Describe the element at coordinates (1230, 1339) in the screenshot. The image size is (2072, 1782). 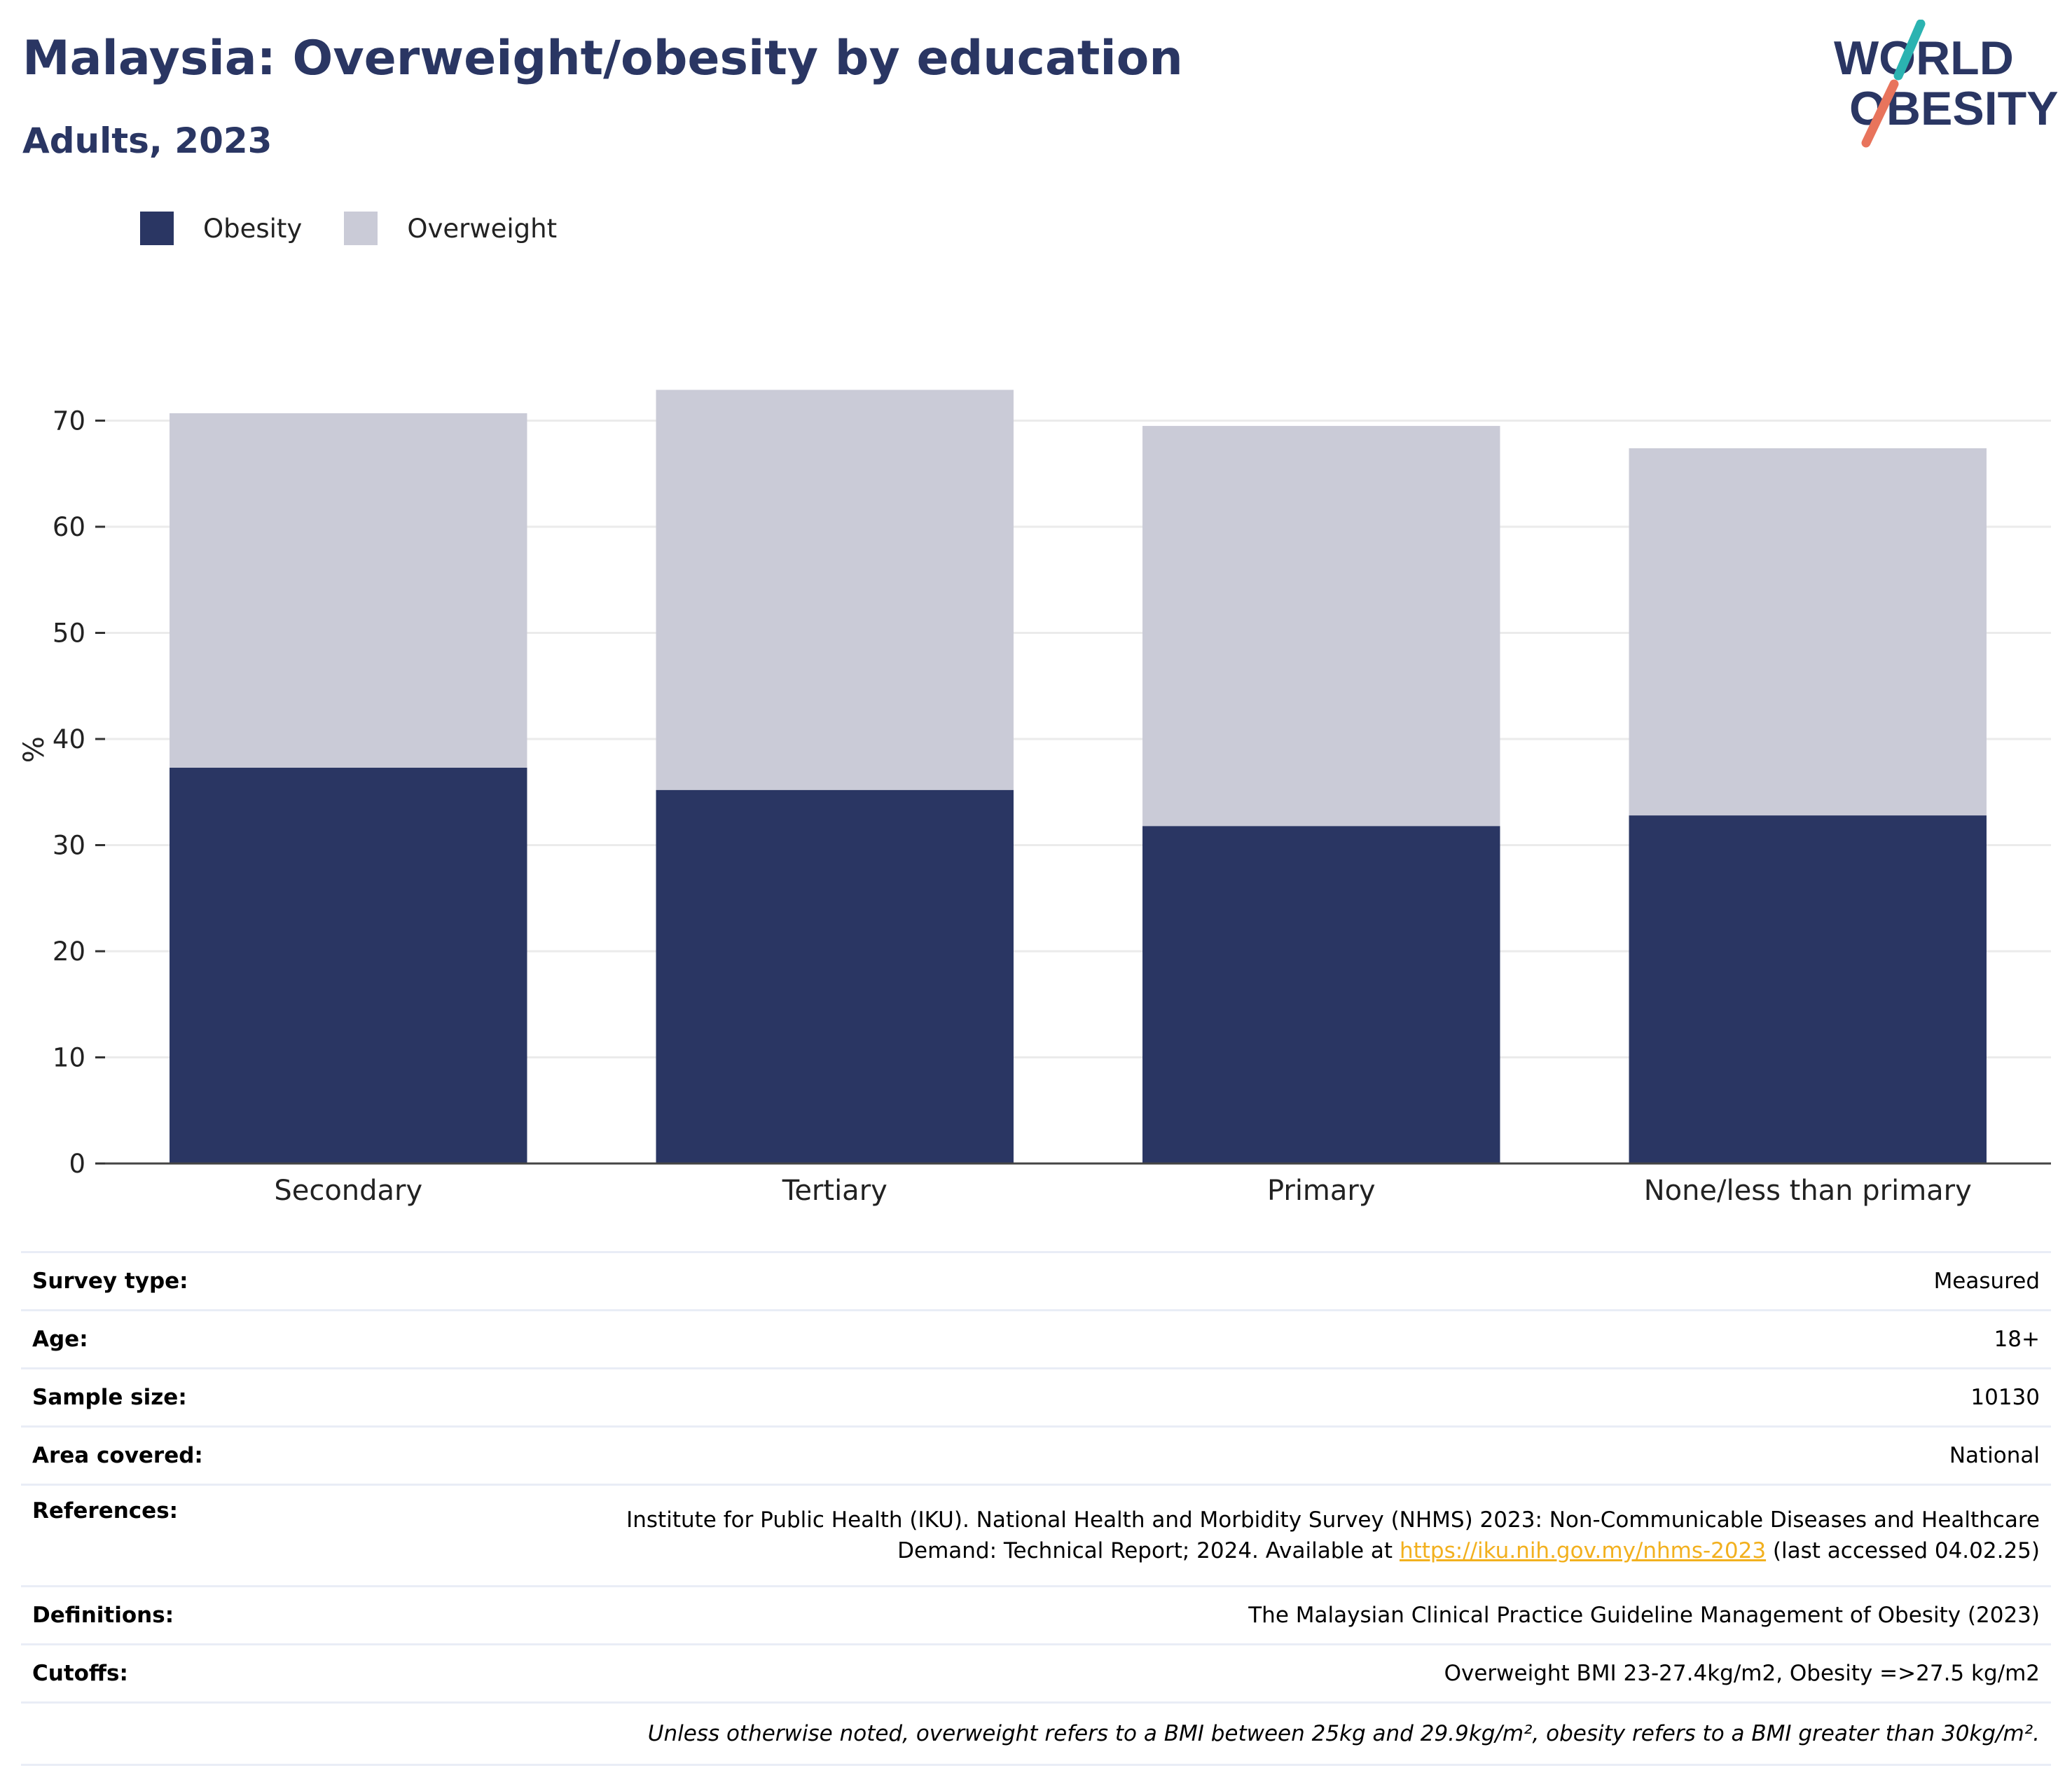
I see `info-value: 18+` at that location.